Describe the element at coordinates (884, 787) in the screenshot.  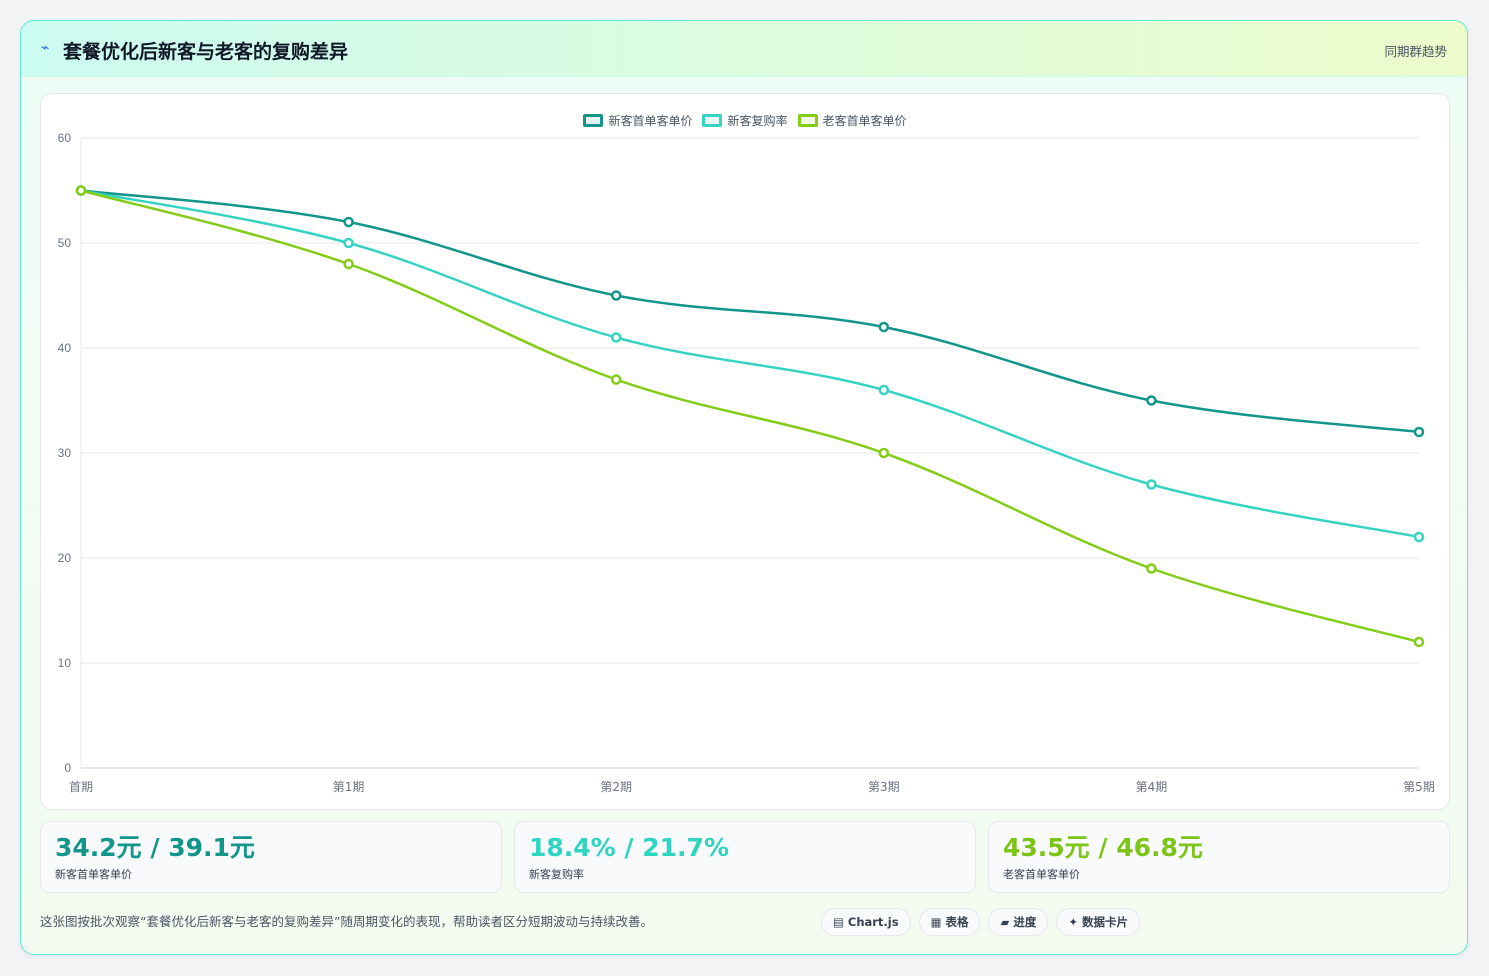
I see `x-tick-label: 第3期` at that location.